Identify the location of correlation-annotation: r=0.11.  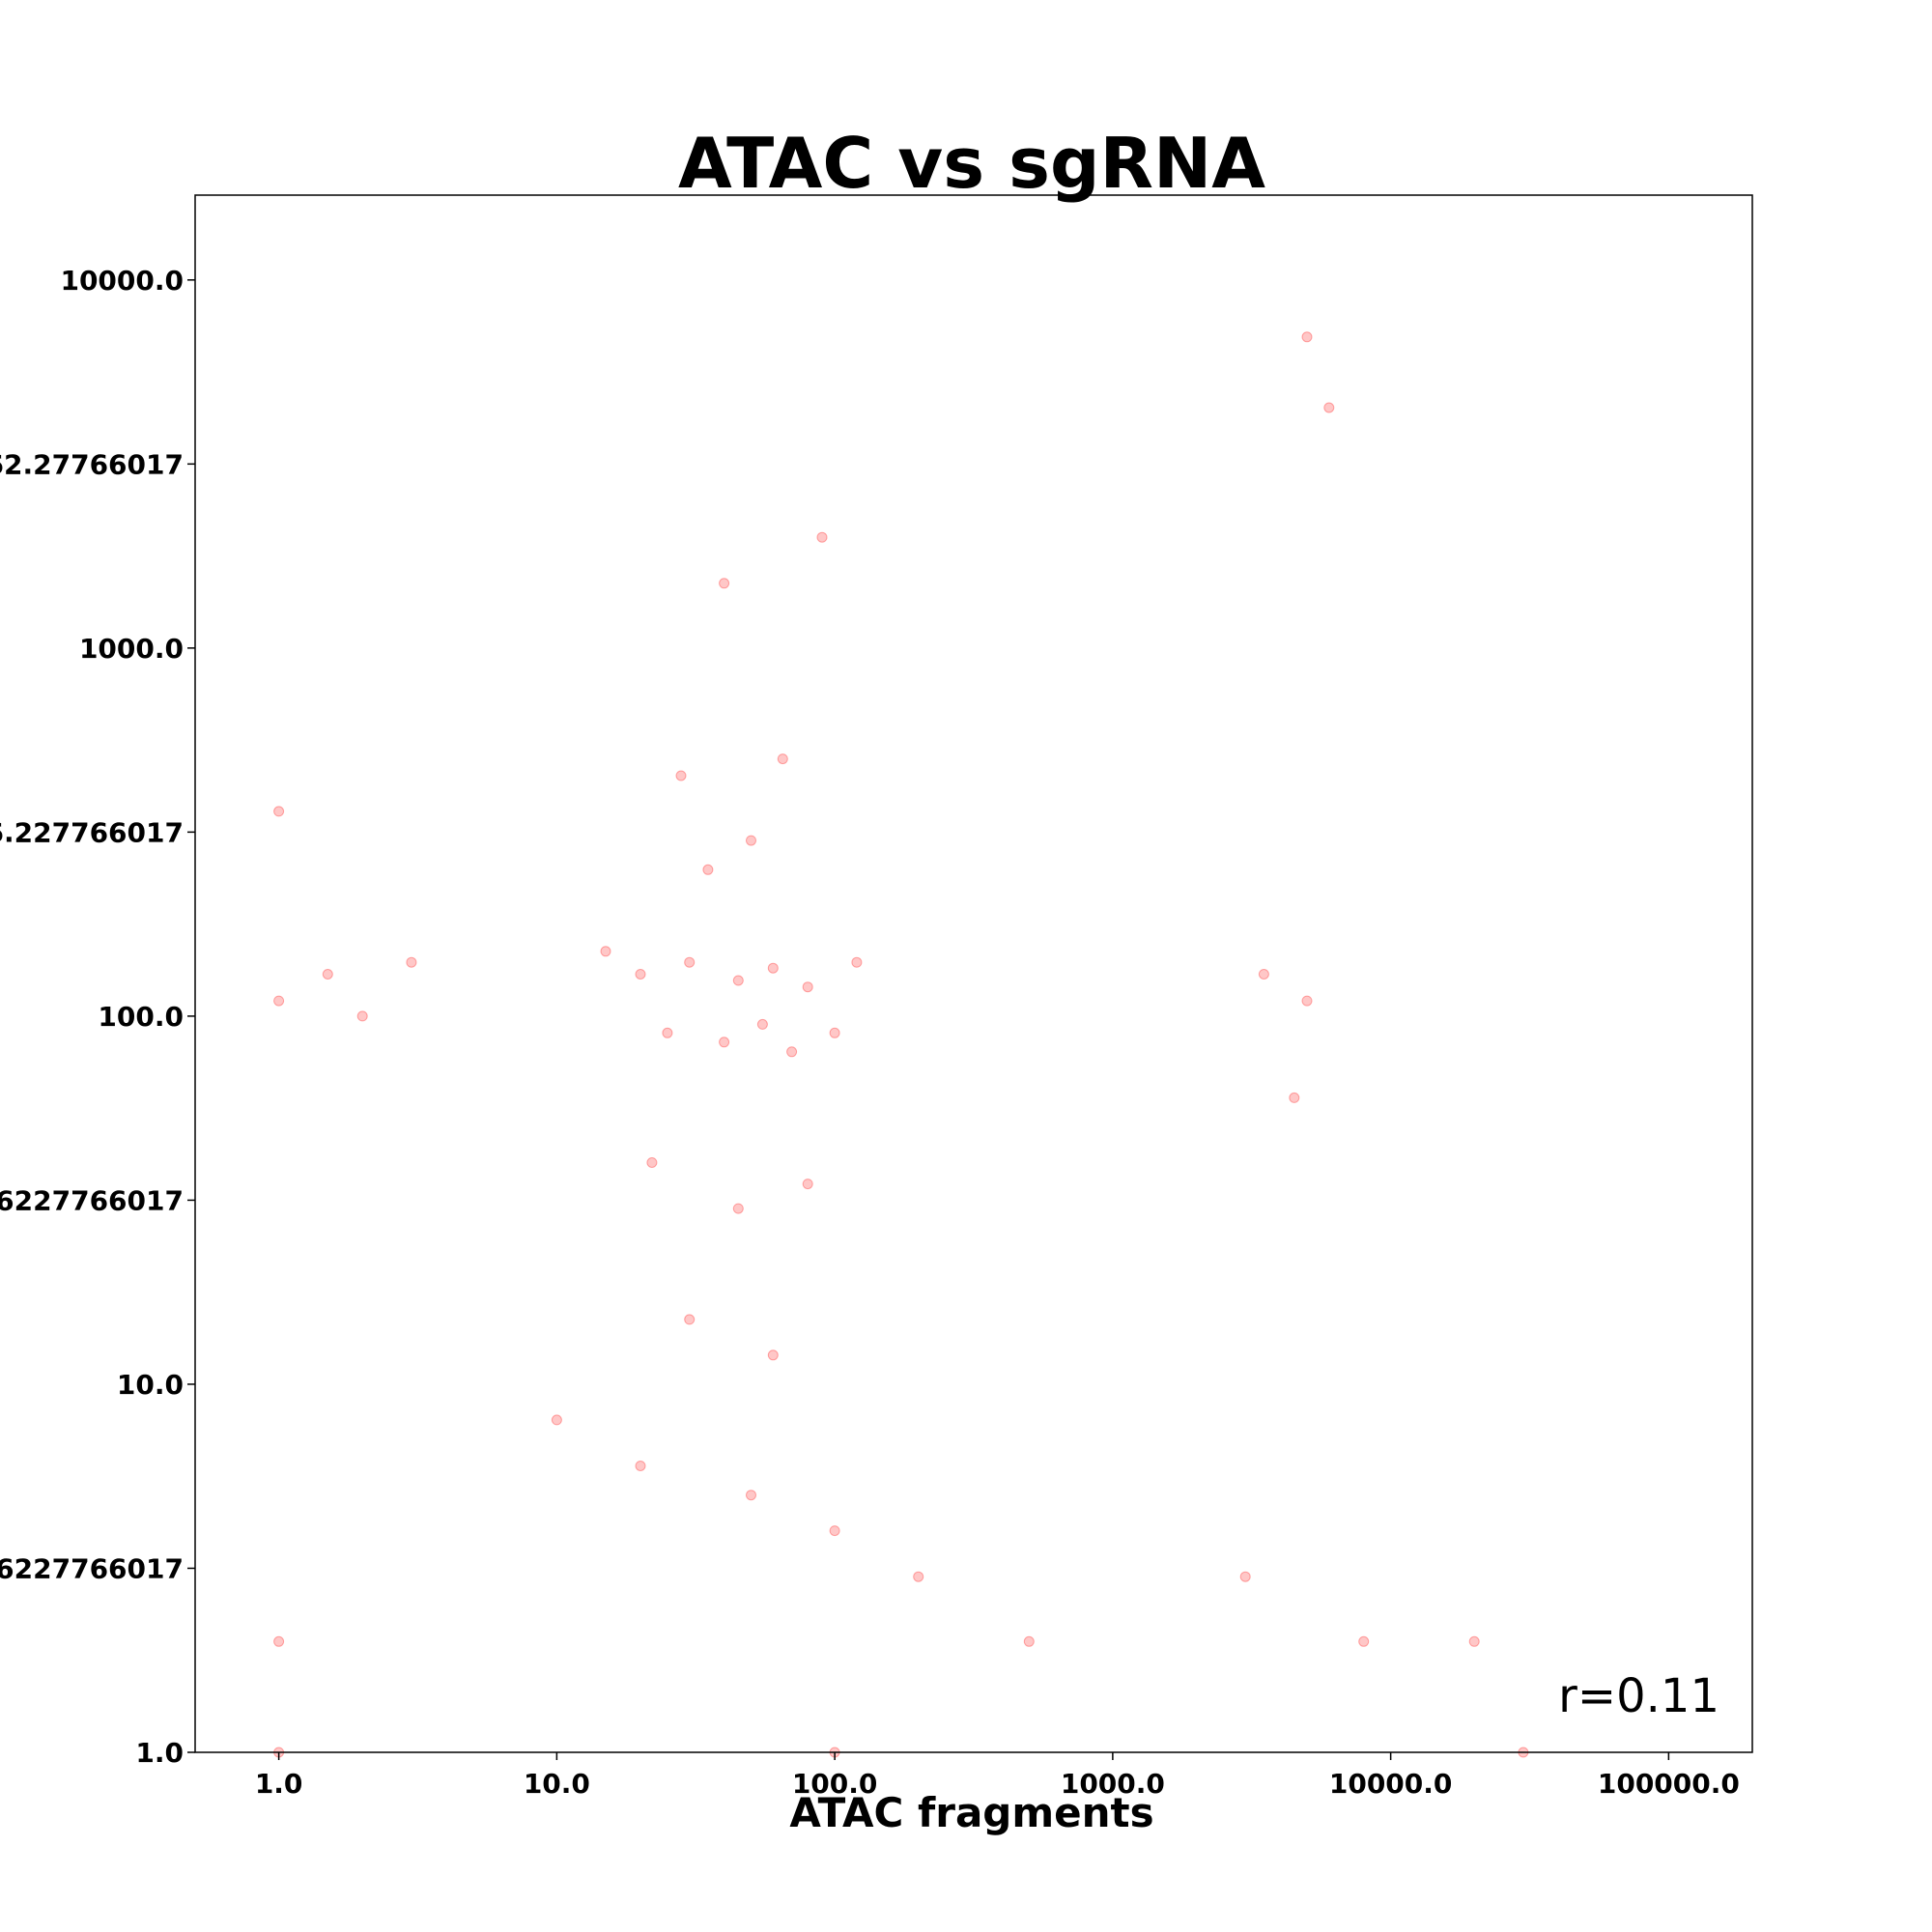
(1638, 1696).